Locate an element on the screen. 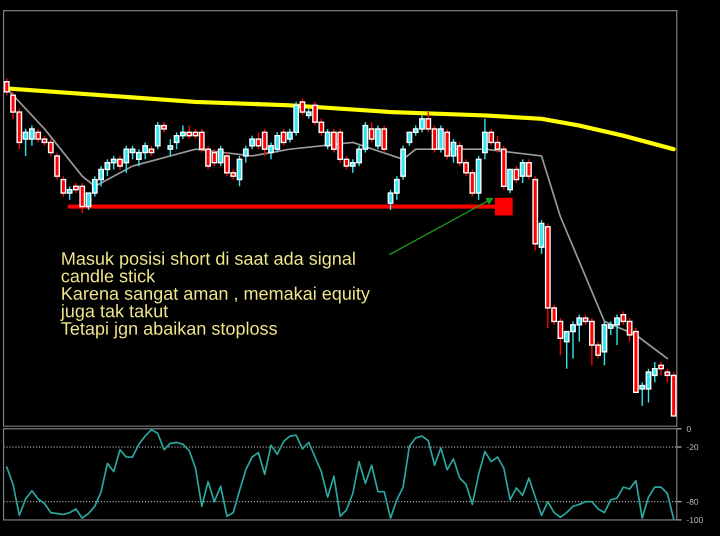 This screenshot has height=536, width=720. annotation: Masuk posisi short di saat ada signal candle stick Karena sangat aman , memakai equity juga tak takut Tetapi jgn abaikan stoploss is located at coordinates (215, 295).